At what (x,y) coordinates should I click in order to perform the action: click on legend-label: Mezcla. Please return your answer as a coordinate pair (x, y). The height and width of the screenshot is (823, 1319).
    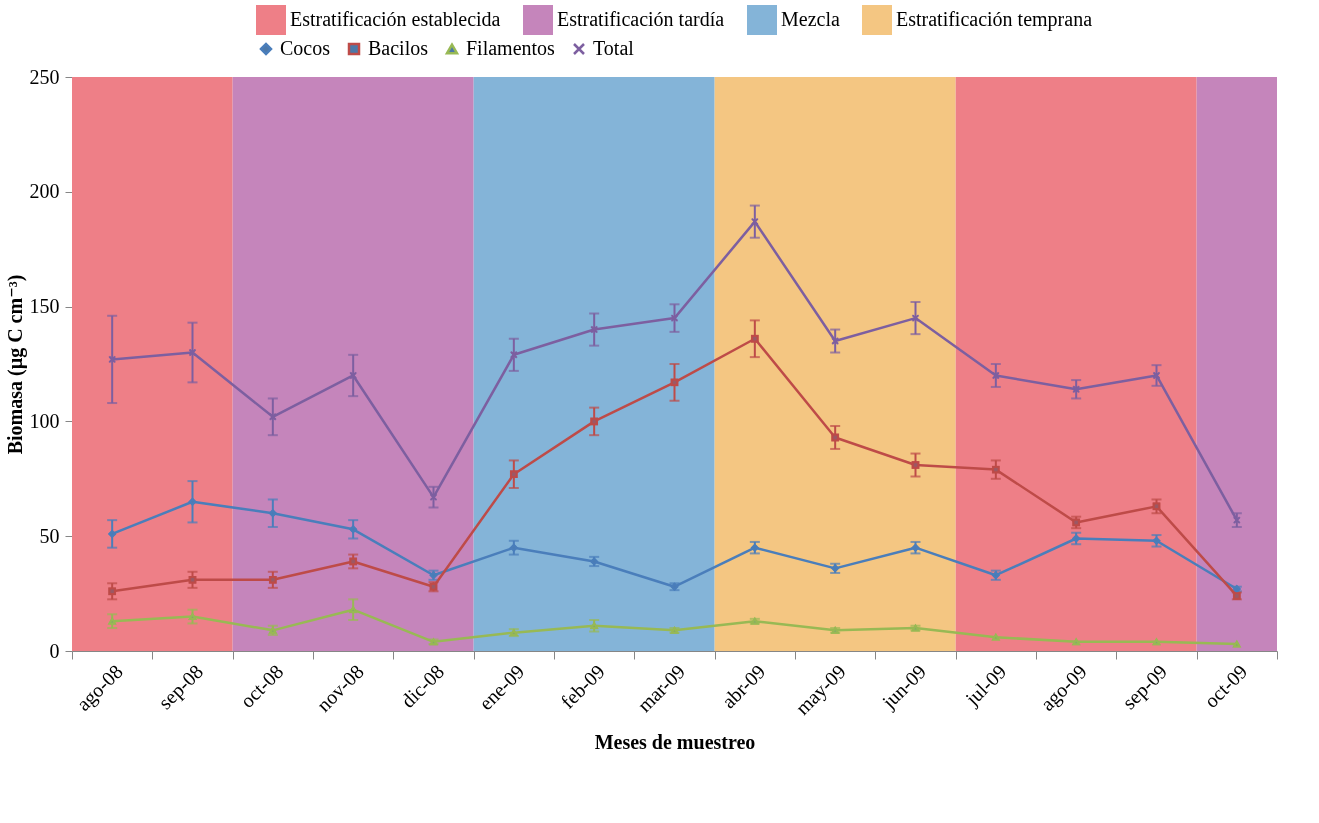
    Looking at the image, I should click on (810, 19).